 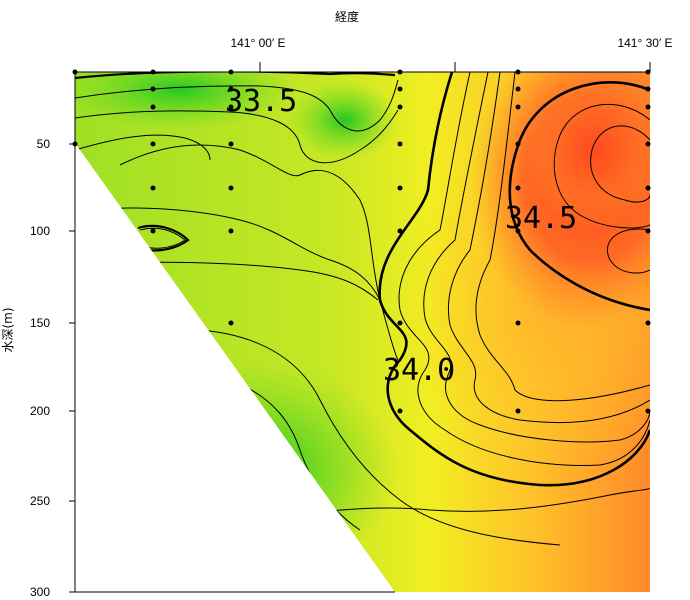 I want to click on x-axis-title: 経度, so click(x=347, y=16).